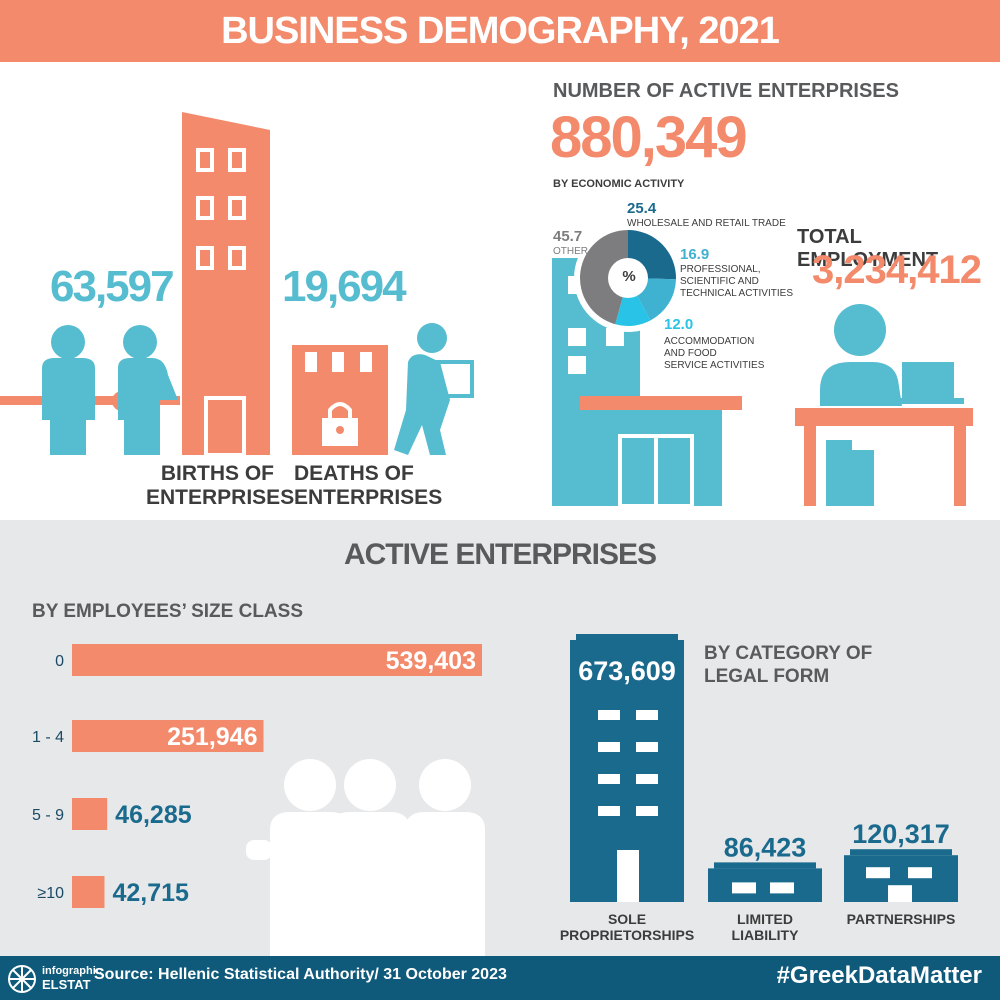 Image resolution: width=1000 pixels, height=1000 pixels. Describe the element at coordinates (48, 815) in the screenshot. I see `size-category-label: 5 - 9` at that location.